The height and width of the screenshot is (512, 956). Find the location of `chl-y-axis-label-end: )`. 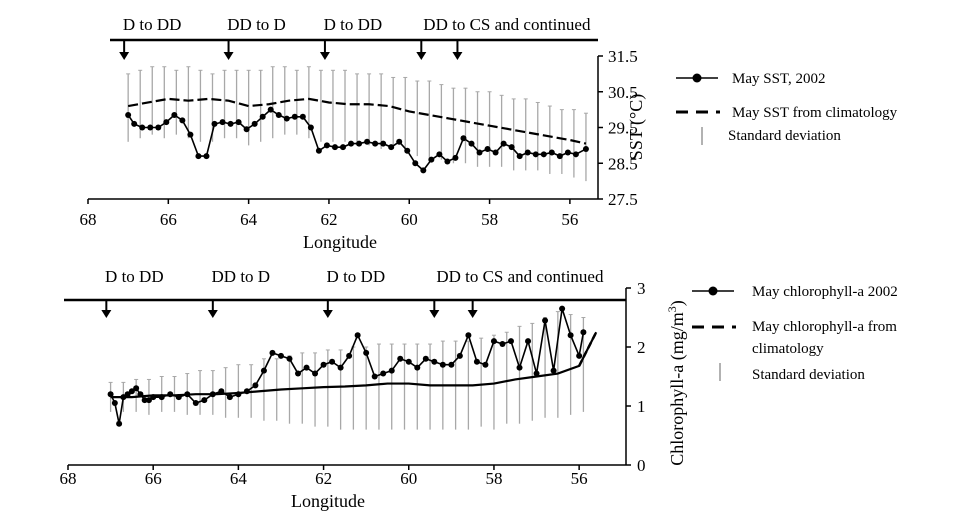

chl-y-axis-label-end: ) is located at coordinates (677, 303).